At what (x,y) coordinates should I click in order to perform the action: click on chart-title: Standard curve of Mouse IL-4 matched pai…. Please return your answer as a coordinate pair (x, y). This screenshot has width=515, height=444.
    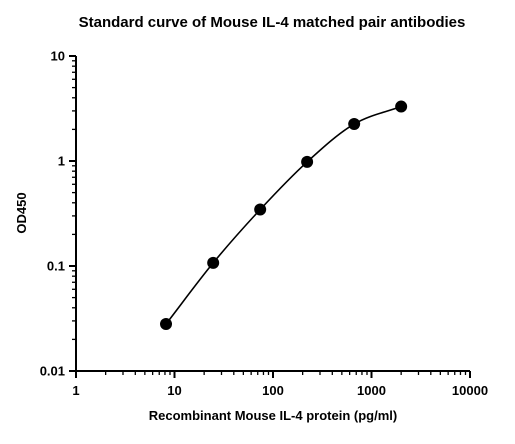
    Looking at the image, I should click on (272, 22).